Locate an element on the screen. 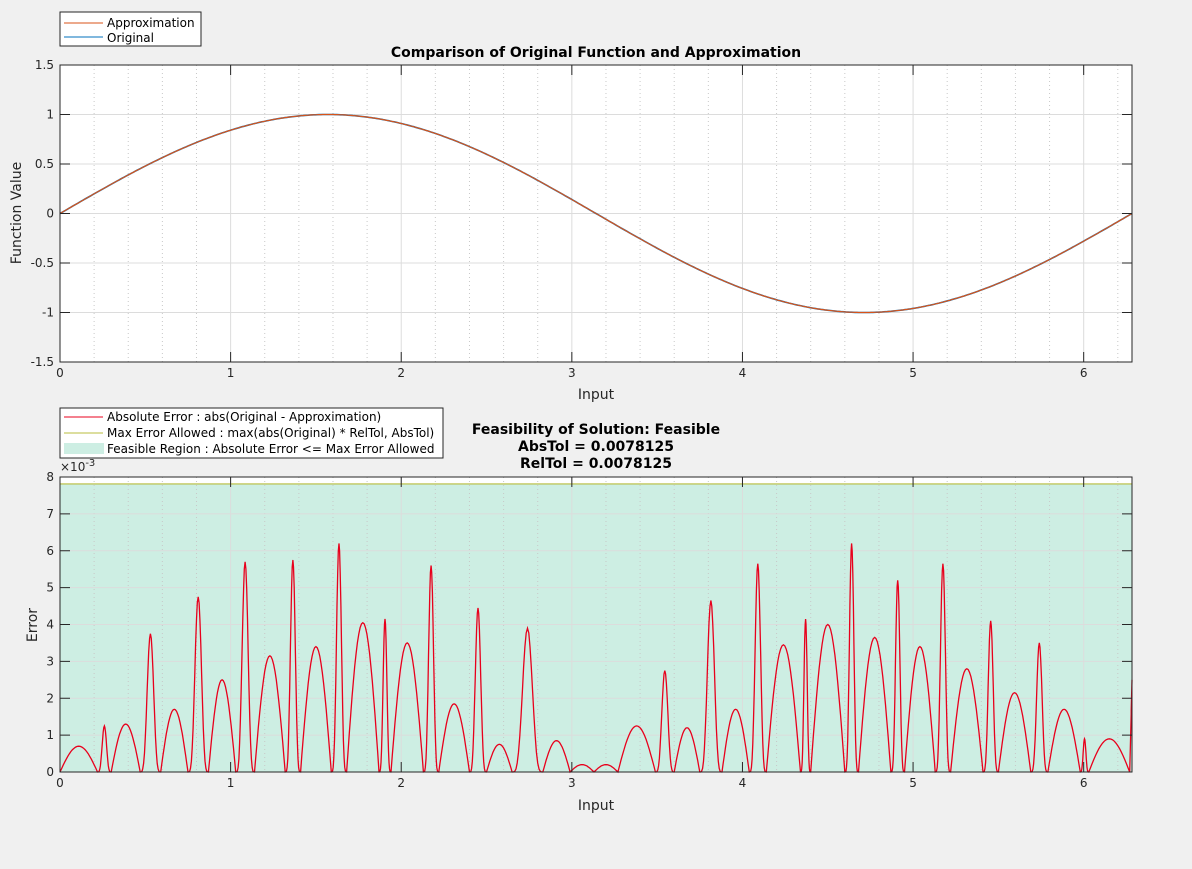 Image resolution: width=1192 pixels, height=869 pixels. y-tick-label: -1.5 is located at coordinates (42, 362).